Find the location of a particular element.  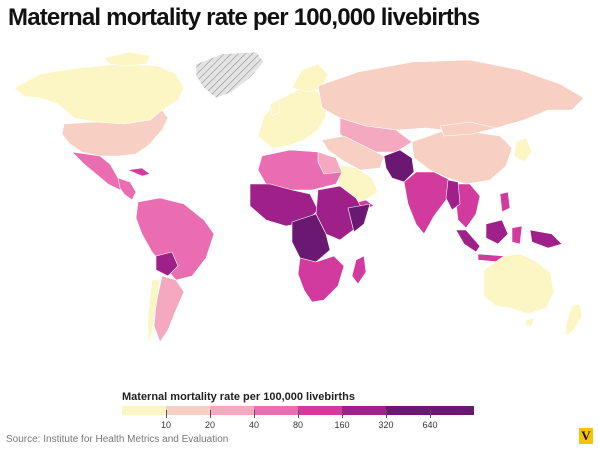

vox-logo-icon: V is located at coordinates (586, 436).